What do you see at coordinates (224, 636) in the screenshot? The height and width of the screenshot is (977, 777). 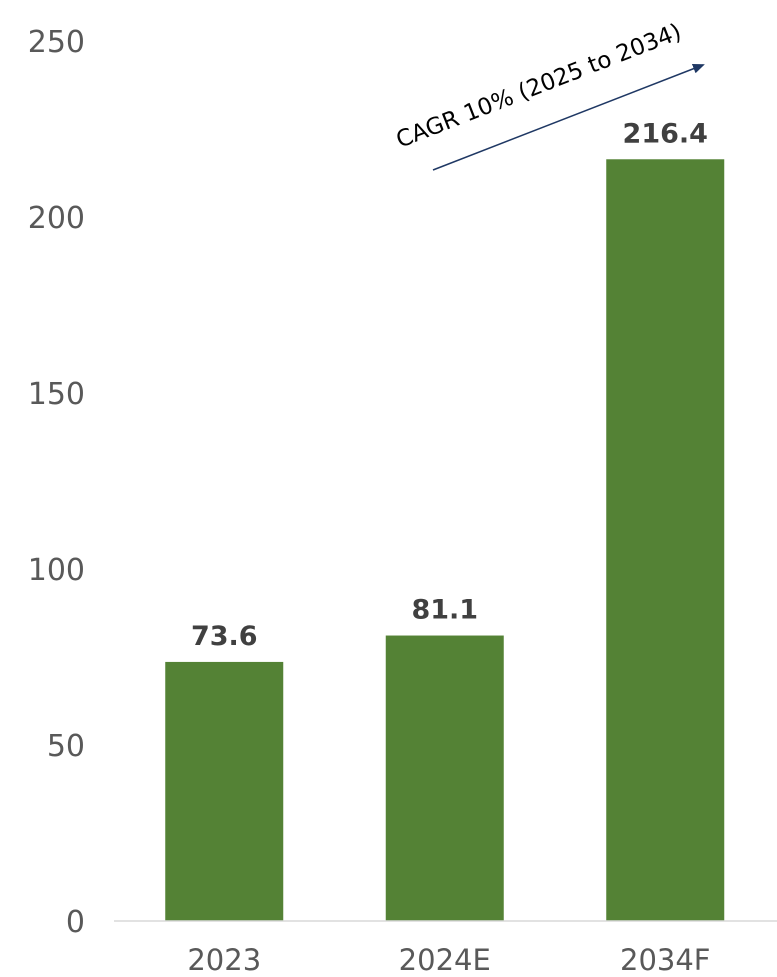 I see `bar-value-label: 73.6` at bounding box center [224, 636].